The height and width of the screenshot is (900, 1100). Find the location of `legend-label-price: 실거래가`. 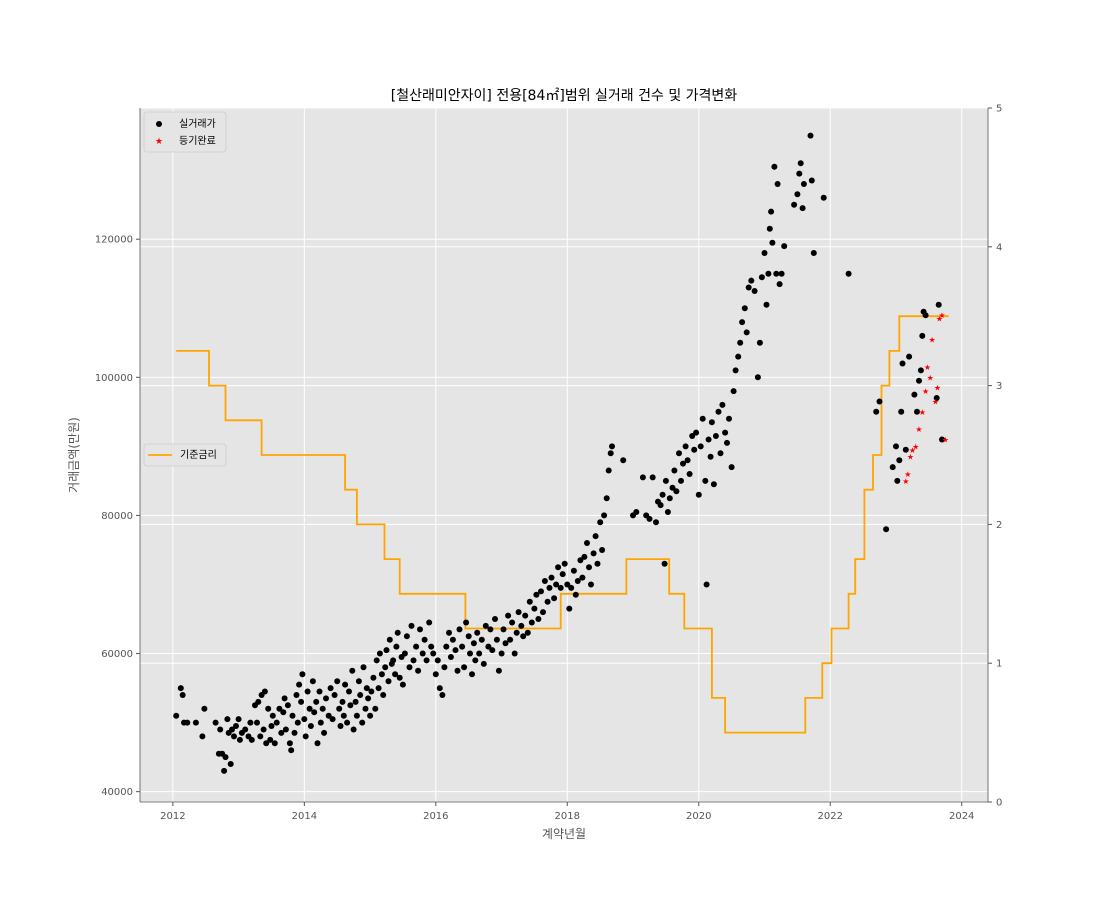

legend-label-price: 실거래가 is located at coordinates (197, 124).